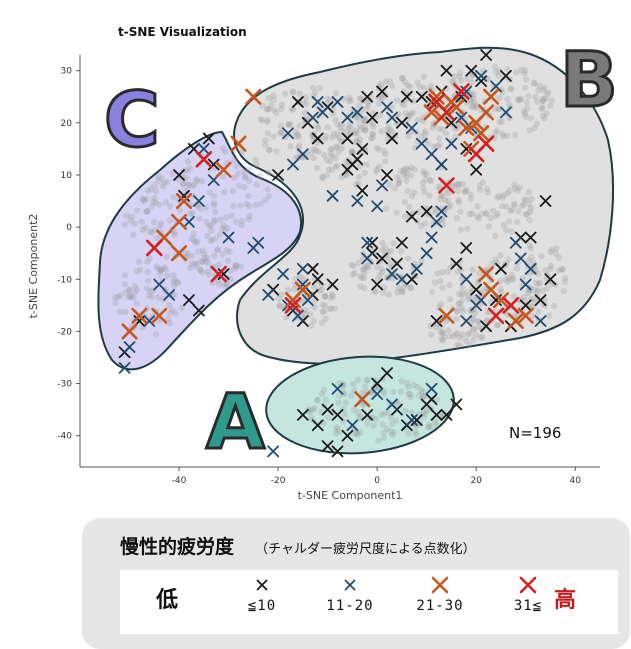 The image size is (631, 649). I want to click on chart-title: t-SNE Visualization, so click(182, 32).